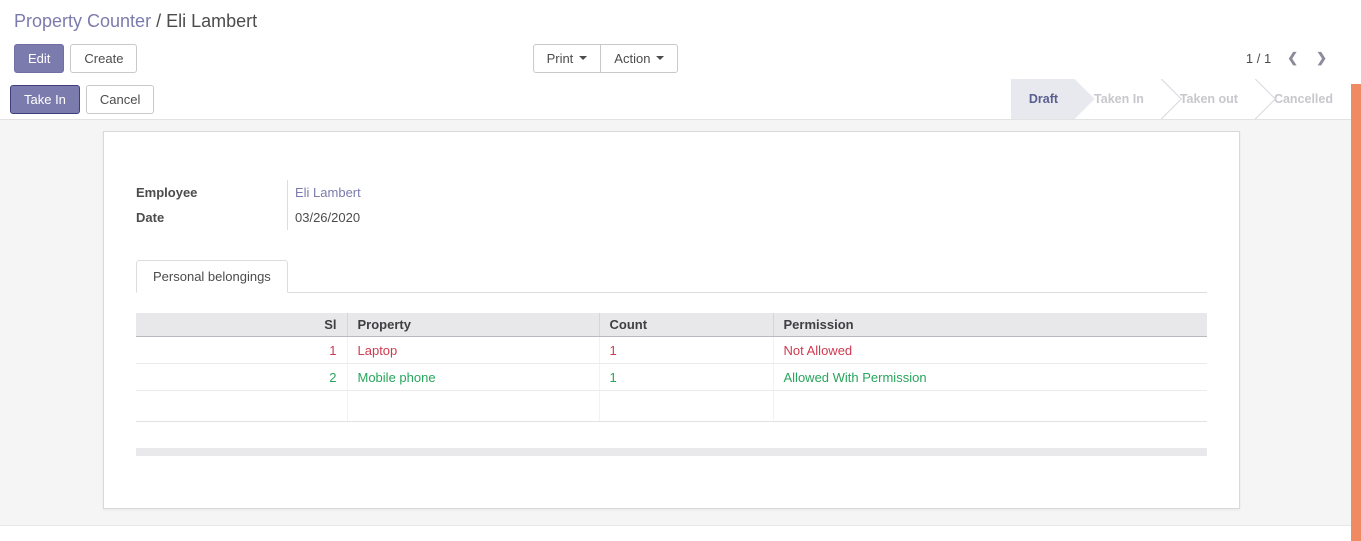 The height and width of the screenshot is (541, 1361). I want to click on status-step-cancelled: Cancelled, so click(1303, 99).